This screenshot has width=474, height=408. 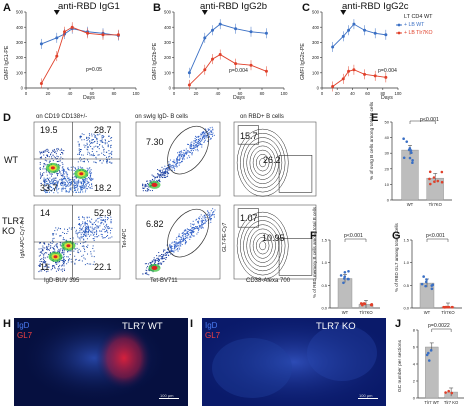 I want to click on density-peak, so click(x=81, y=174).